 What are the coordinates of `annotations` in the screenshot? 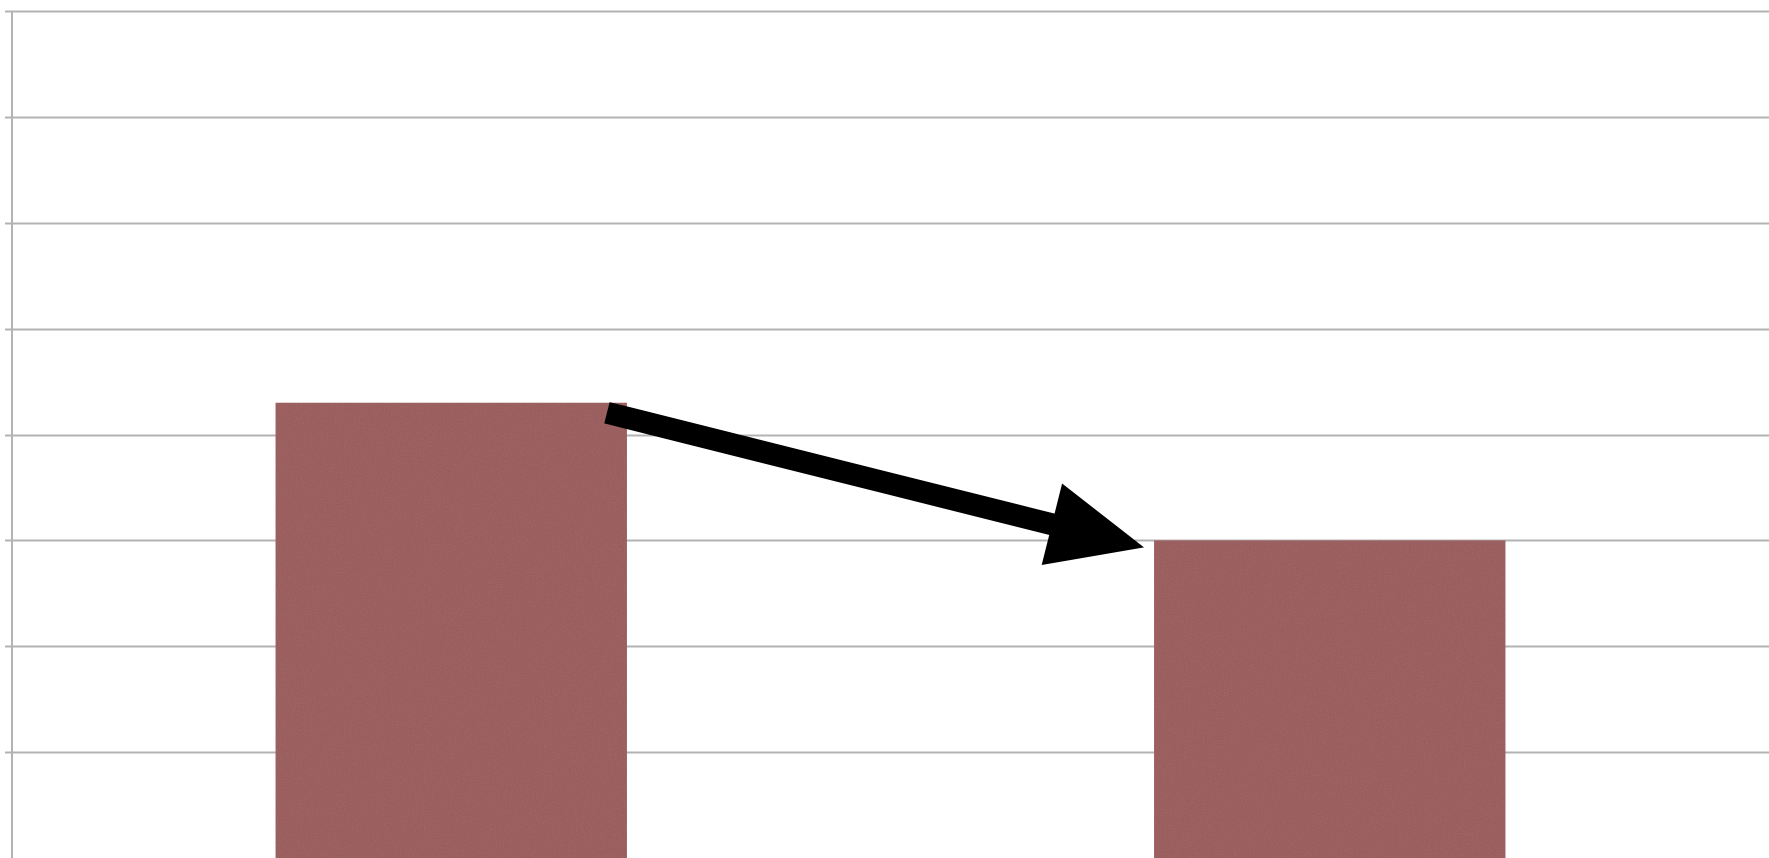 It's located at (874, 483).